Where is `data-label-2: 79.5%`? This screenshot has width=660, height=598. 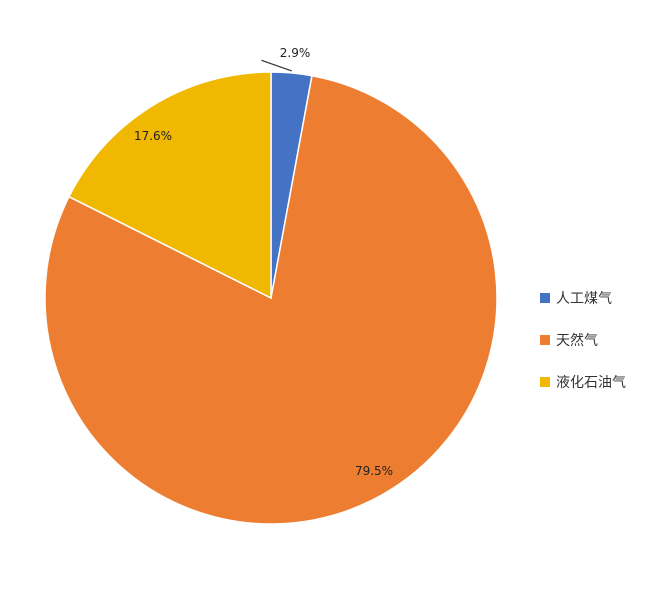 data-label-2: 79.5% is located at coordinates (374, 471).